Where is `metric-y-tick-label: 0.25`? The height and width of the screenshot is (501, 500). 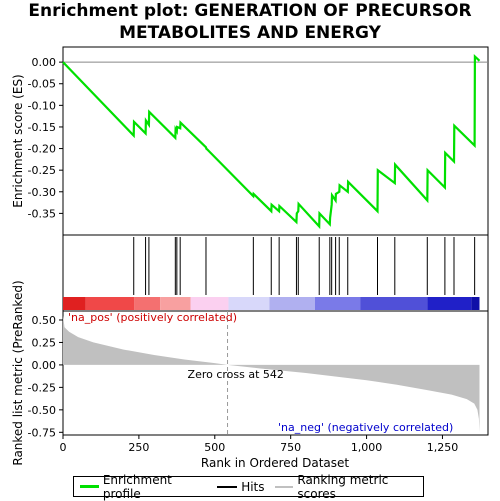
metric-y-tick-label: 0.25 is located at coordinates (44, 342).